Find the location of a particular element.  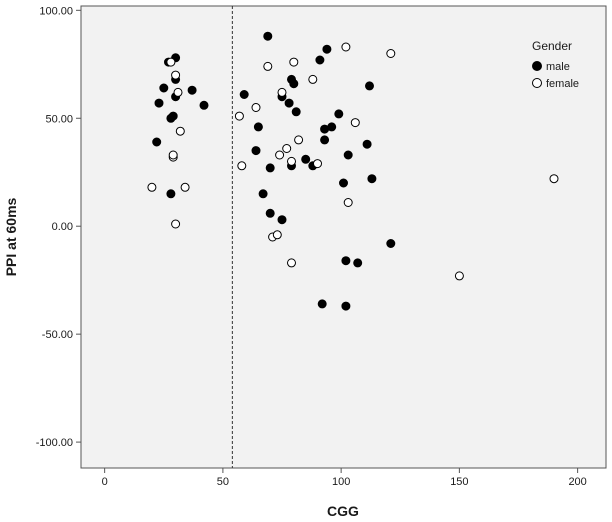

y-tick-label: -50.00 is located at coordinates (57, 335).